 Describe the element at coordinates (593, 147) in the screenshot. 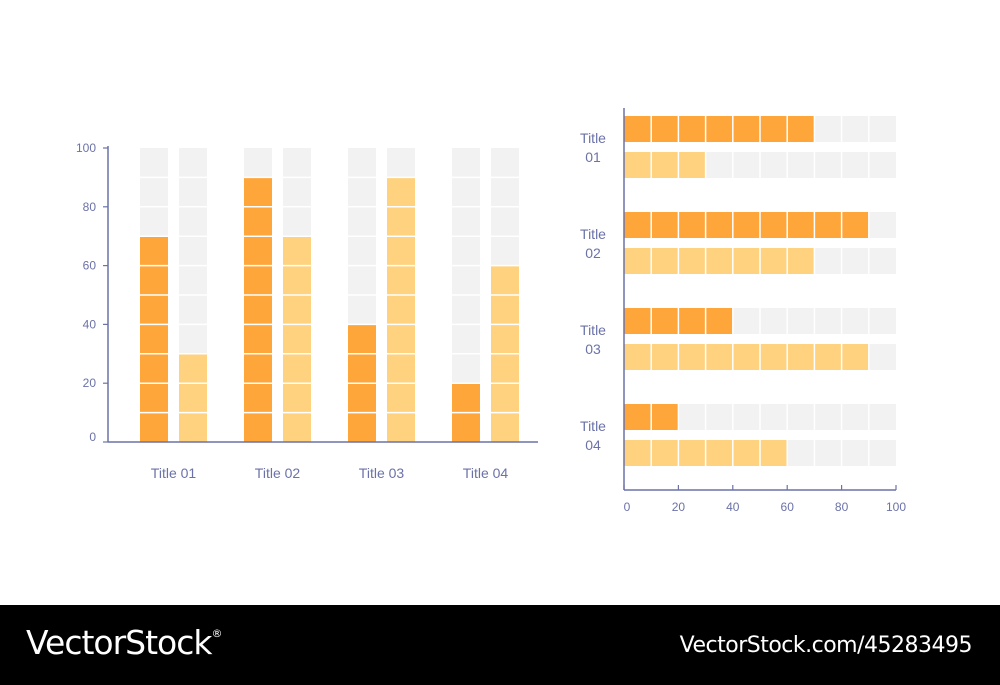

I see `y-tick-label: Title 01` at that location.